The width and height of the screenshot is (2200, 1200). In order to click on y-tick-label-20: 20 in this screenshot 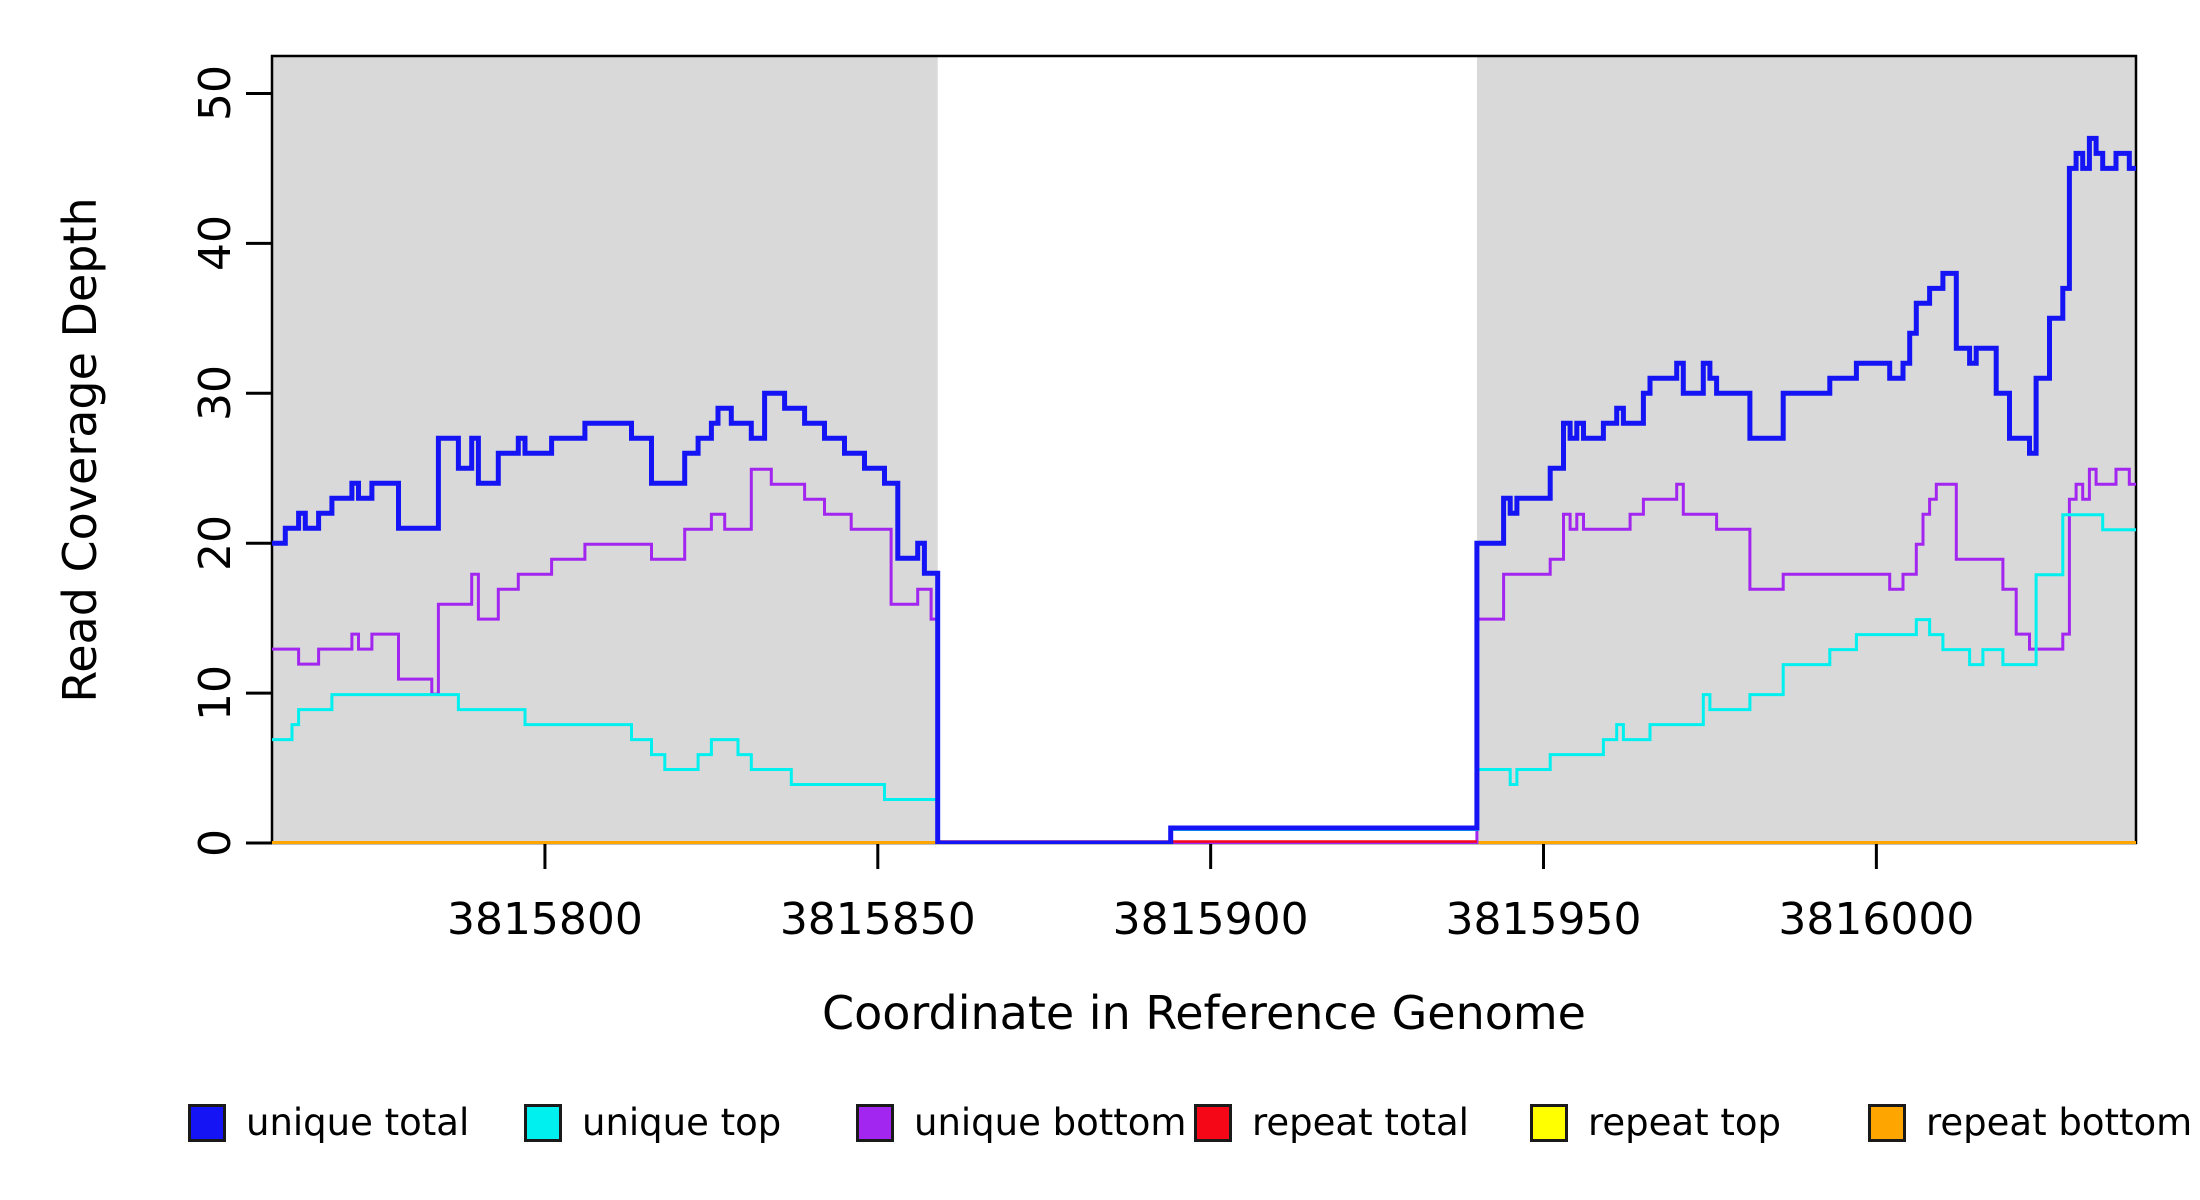, I will do `click(215, 543)`.